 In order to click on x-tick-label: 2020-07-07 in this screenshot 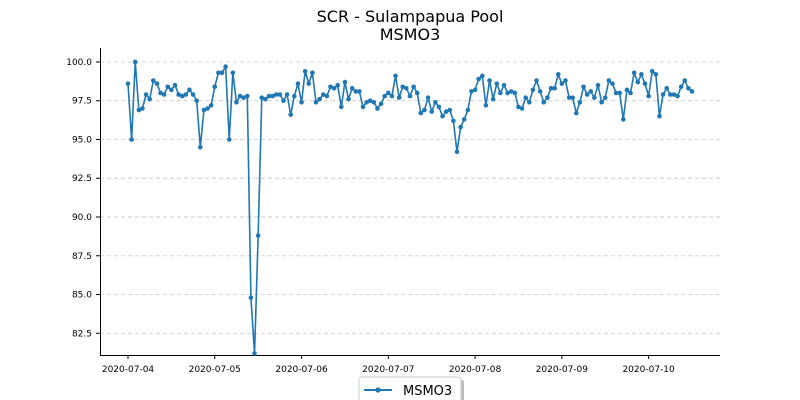, I will do `click(388, 370)`.